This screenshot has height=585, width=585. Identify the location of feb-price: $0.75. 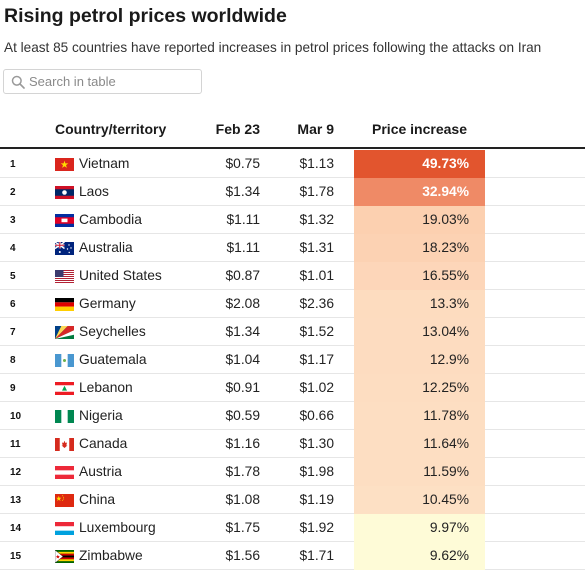
(242, 163).